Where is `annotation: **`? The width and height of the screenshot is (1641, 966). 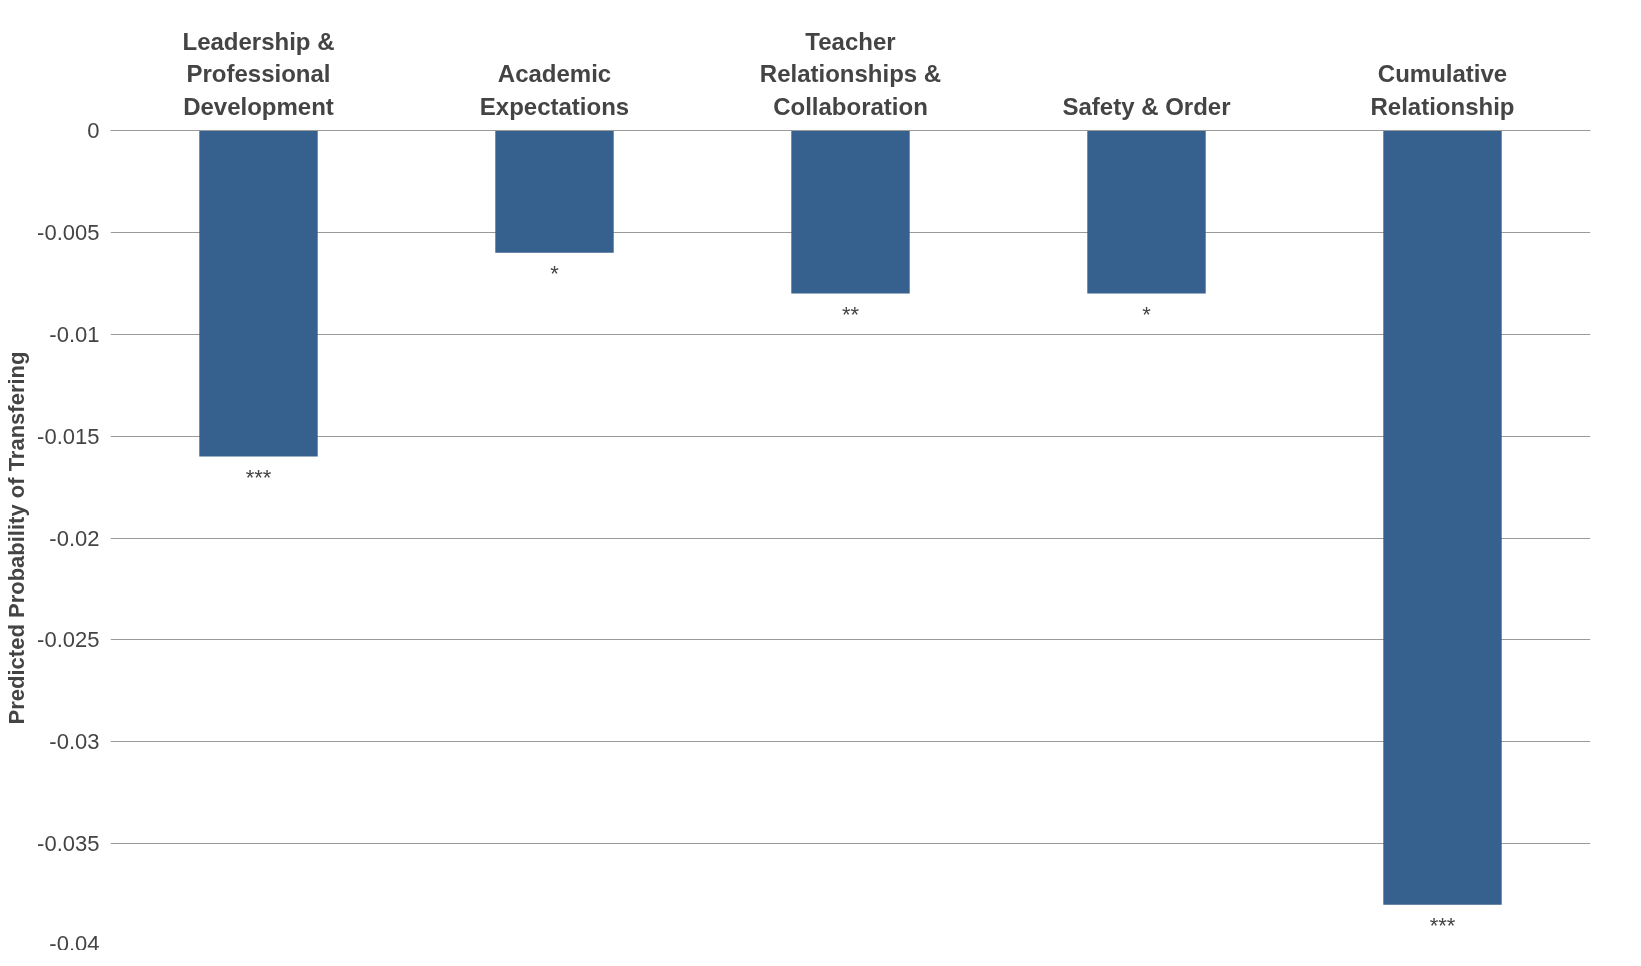
annotation: ** is located at coordinates (850, 314).